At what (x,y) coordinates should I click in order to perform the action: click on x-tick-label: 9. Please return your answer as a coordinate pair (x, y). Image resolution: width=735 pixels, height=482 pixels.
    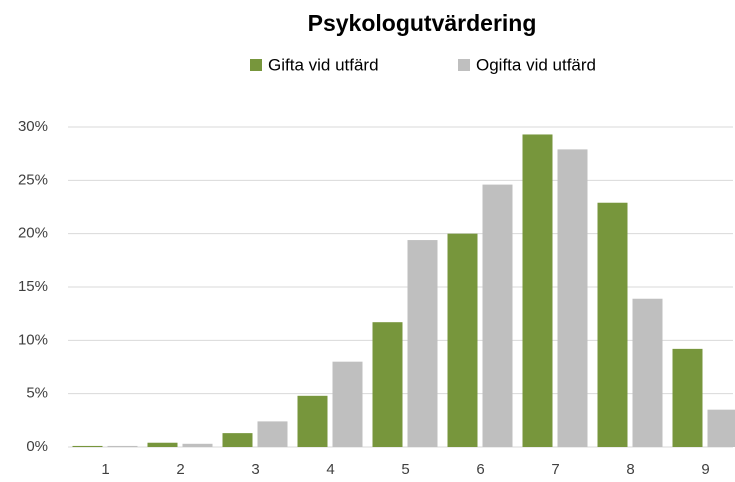
    Looking at the image, I should click on (705, 469).